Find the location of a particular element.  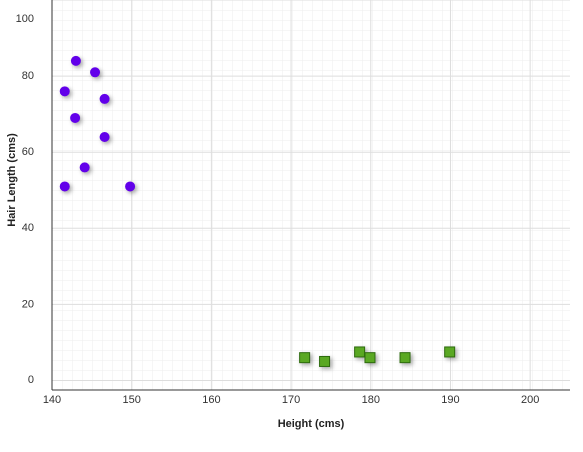

x-tick-label: 190 is located at coordinates (450, 400).